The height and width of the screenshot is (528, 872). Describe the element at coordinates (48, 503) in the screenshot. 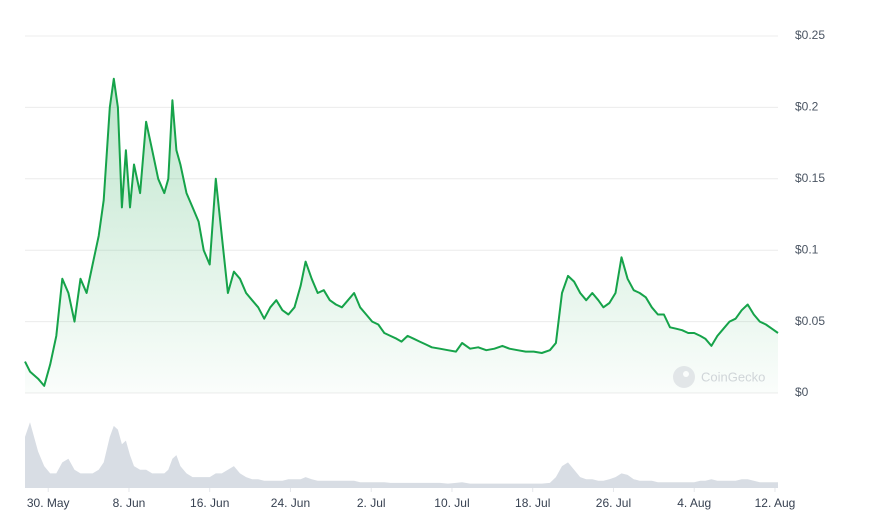

I see `x-tick-label: 30. May` at that location.